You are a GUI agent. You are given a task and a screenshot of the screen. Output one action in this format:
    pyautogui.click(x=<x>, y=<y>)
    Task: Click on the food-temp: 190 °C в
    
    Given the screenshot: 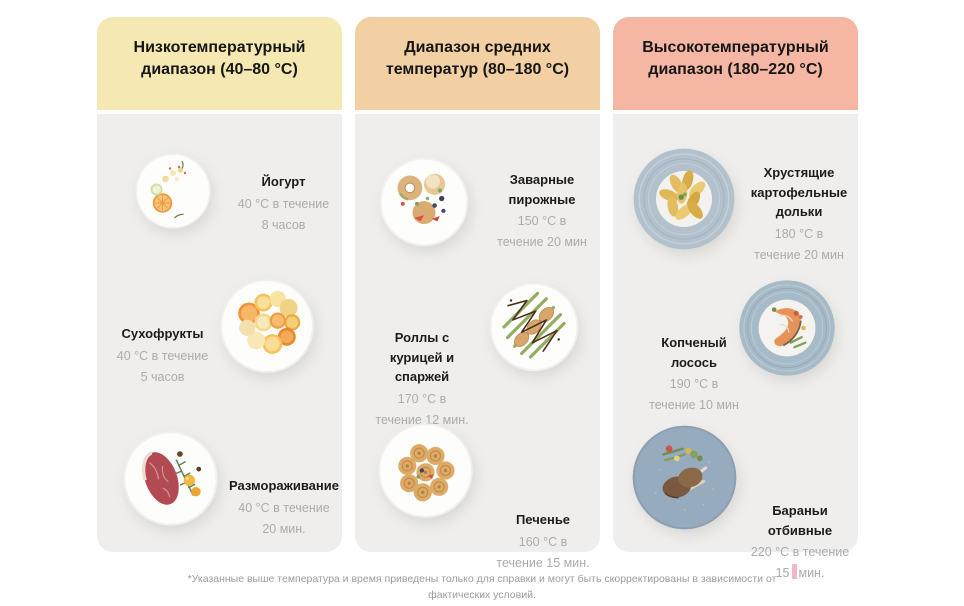 What is the action you would take?
    pyautogui.click(x=694, y=384)
    